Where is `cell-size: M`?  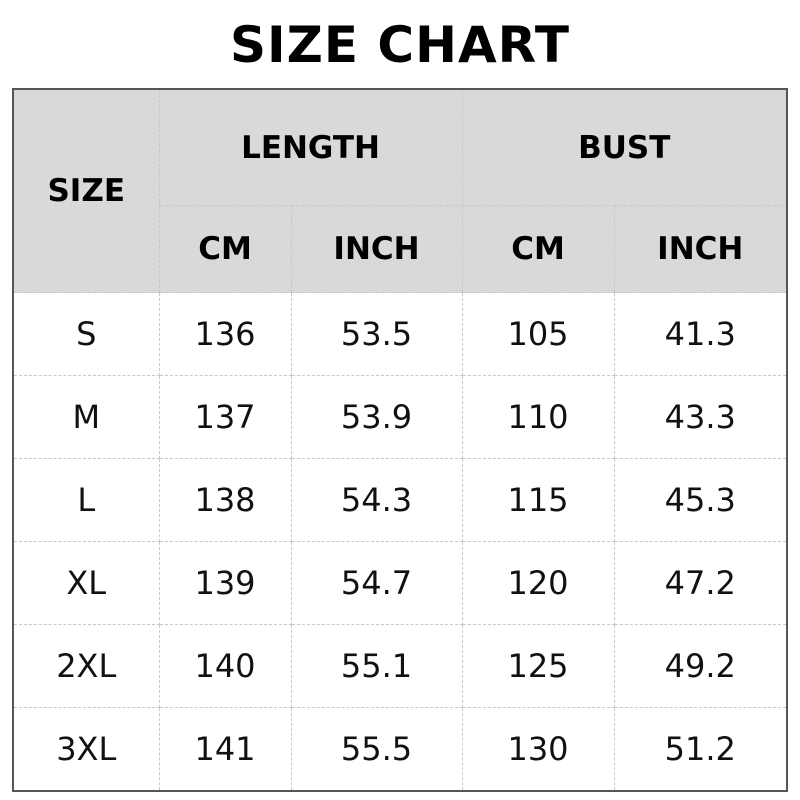
cell-size: M is located at coordinates (86, 417).